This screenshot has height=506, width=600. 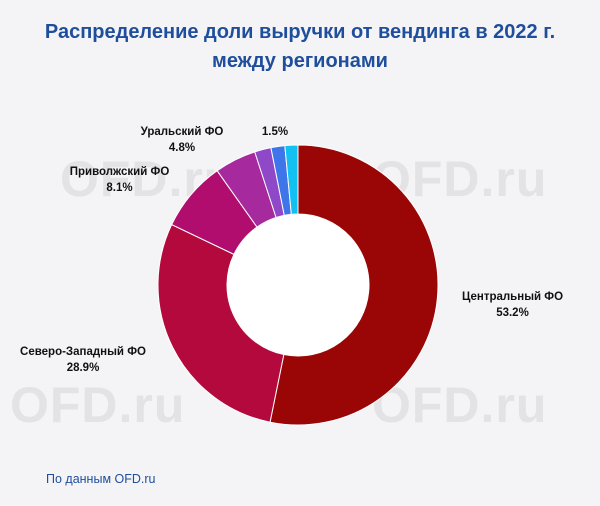 I want to click on slice-value-northwest: 28.9%, so click(x=83, y=368).